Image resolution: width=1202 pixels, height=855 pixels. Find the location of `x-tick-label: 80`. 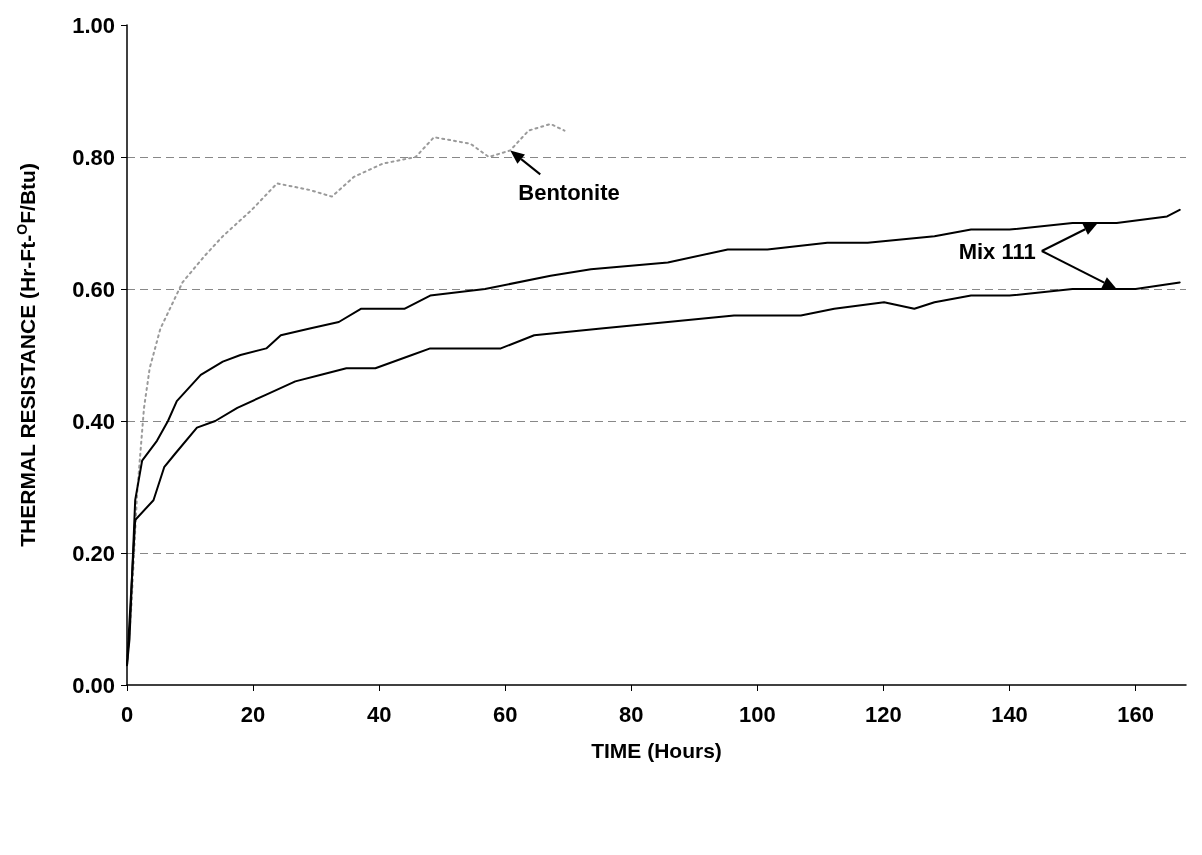

x-tick-label: 80 is located at coordinates (631, 714).